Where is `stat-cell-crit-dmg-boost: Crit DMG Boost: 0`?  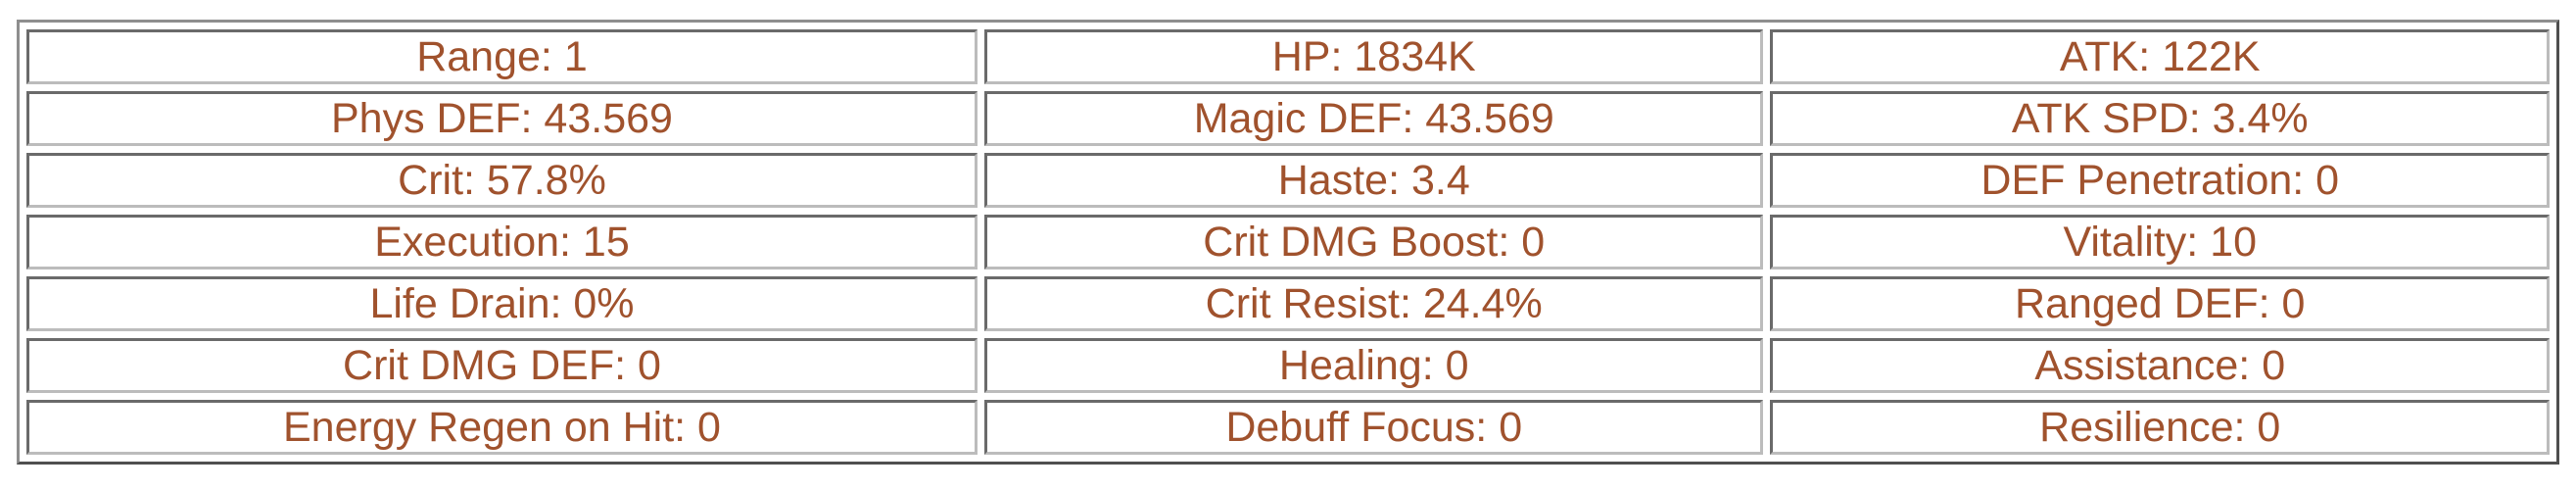 stat-cell-crit-dmg-boost: Crit DMG Boost: 0 is located at coordinates (1373, 242).